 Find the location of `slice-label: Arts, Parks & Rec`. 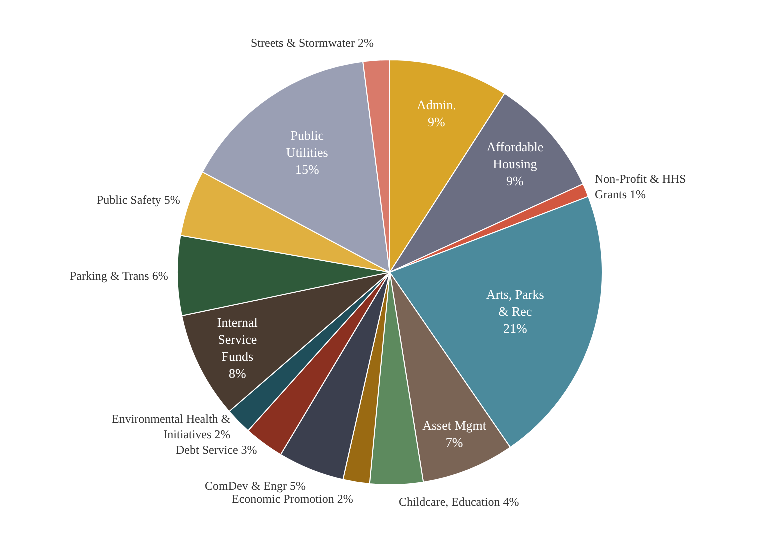

slice-label: Arts, Parks & Rec is located at coordinates (515, 303).